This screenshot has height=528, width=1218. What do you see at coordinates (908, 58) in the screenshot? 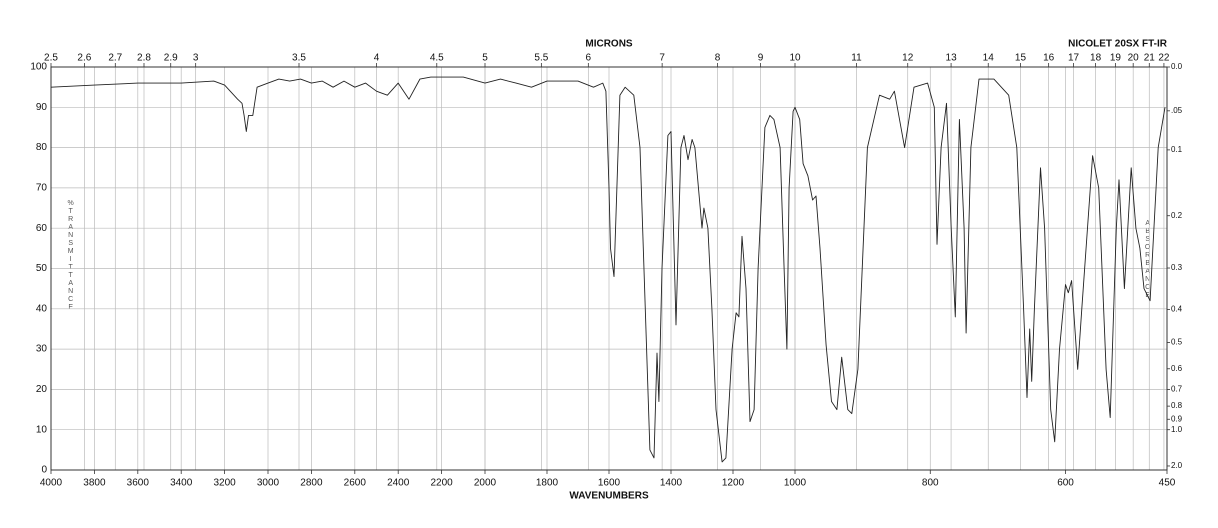
I see `micron-tick-label: 12` at bounding box center [908, 58].